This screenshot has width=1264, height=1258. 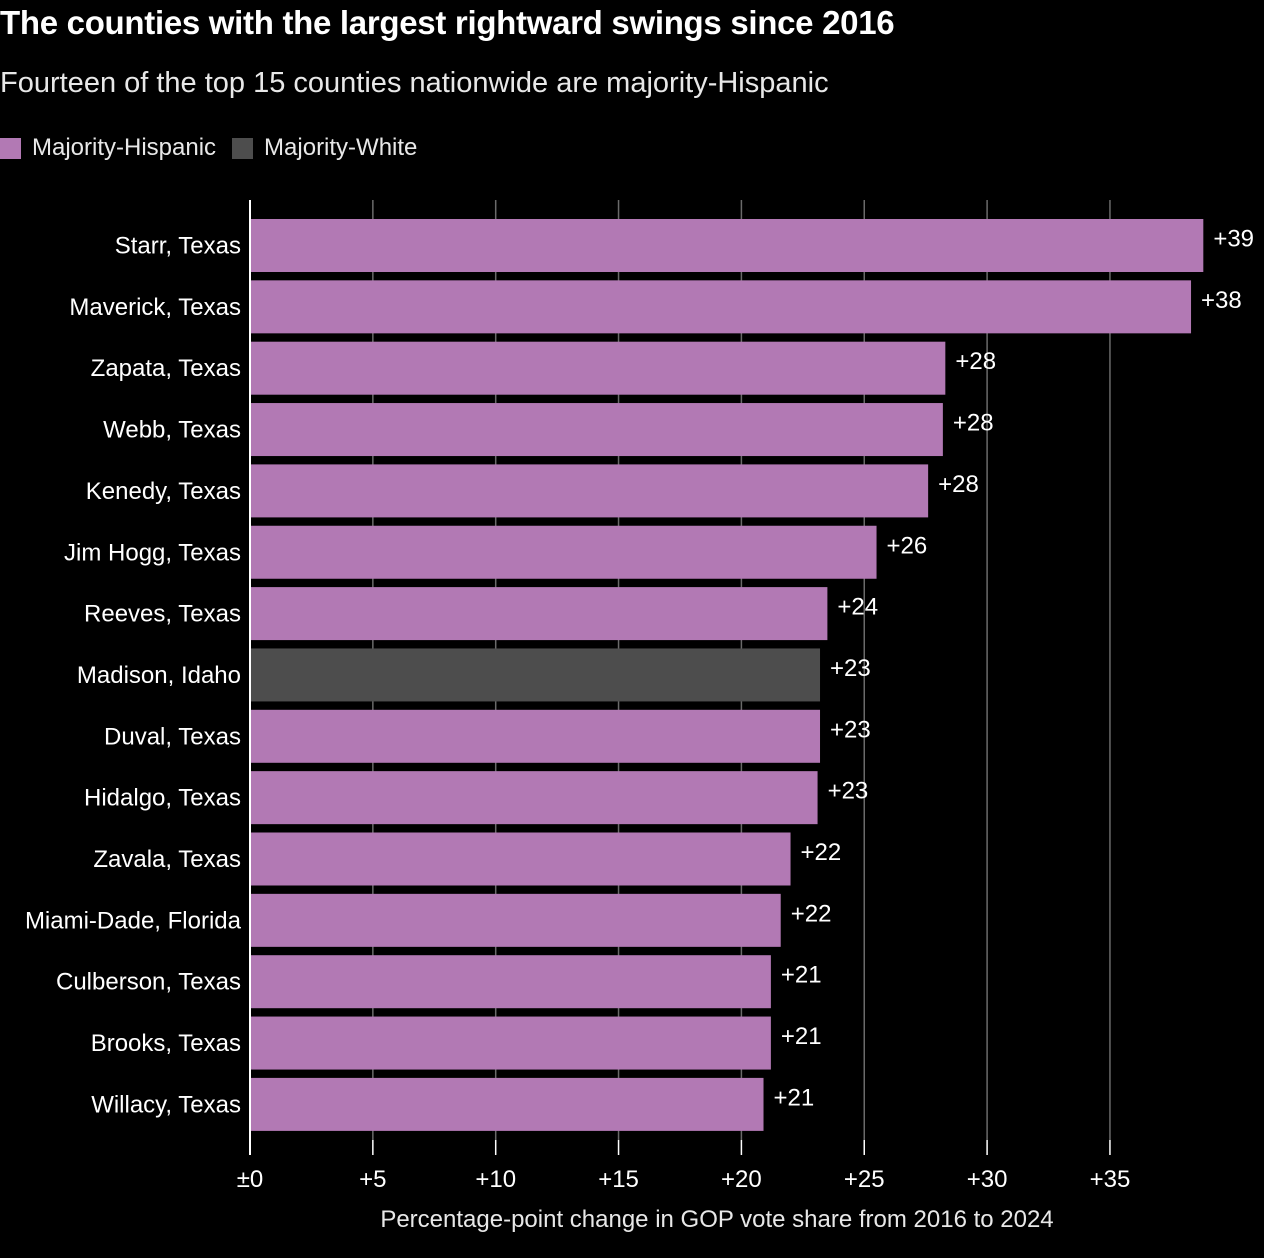 I want to click on category-label: Culberson, Texas, so click(x=148, y=982).